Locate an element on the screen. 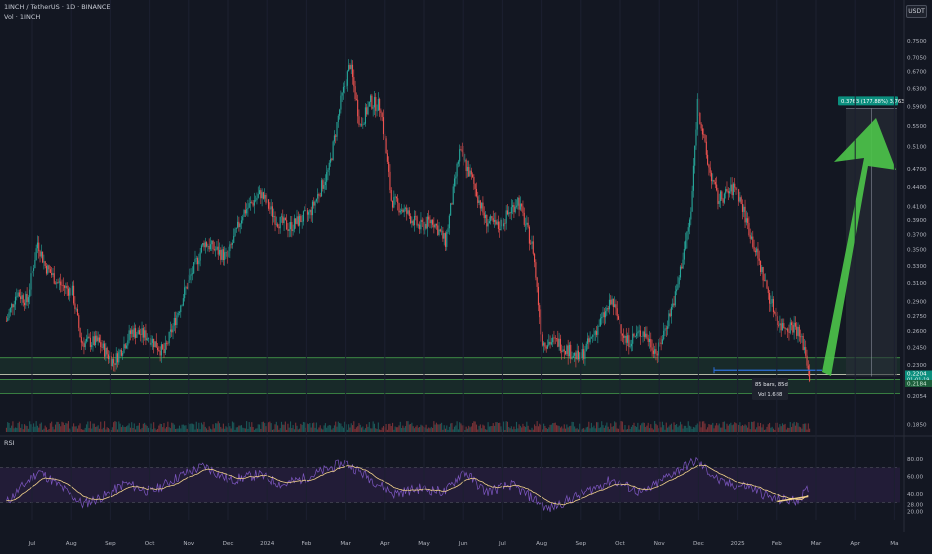  currency-button: USDT is located at coordinates (916, 11).